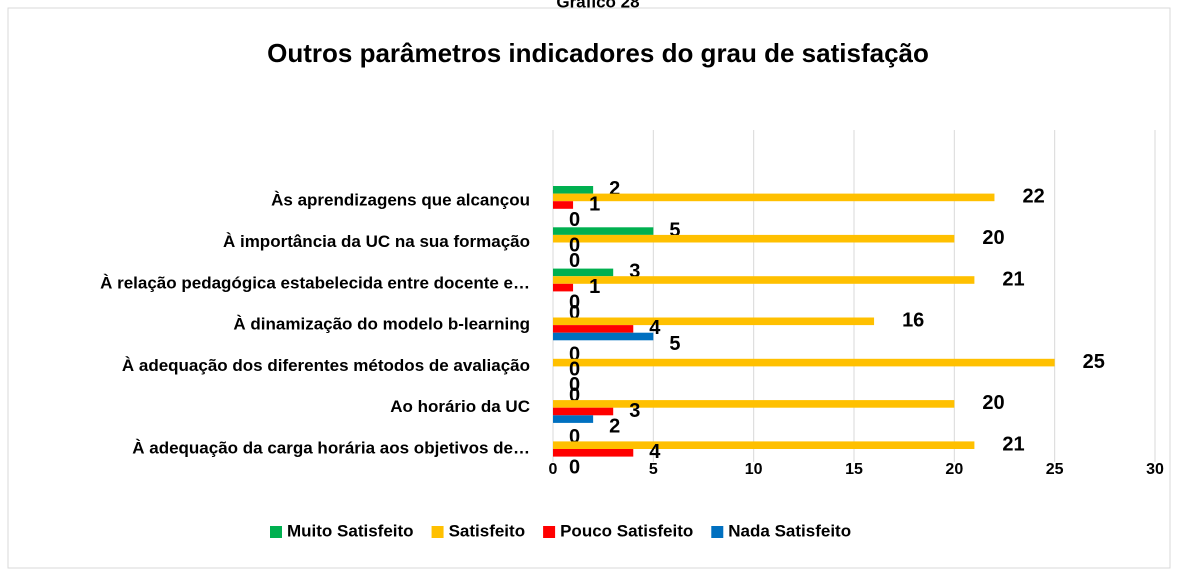  I want to click on x-tick-label: 5, so click(653, 469).